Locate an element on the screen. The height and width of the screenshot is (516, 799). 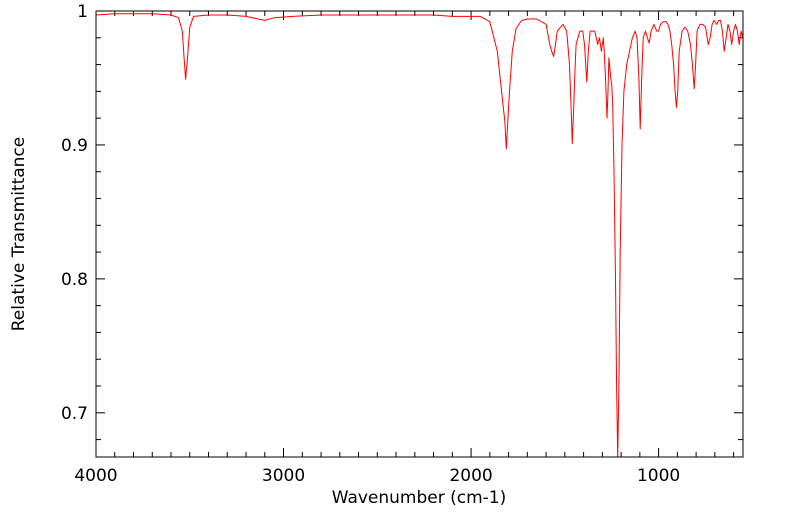
x-tick-label: 1000 is located at coordinates (658, 476).